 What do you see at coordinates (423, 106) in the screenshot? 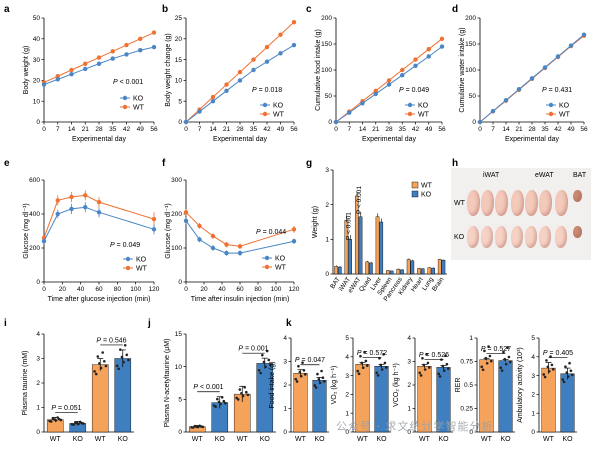
I see `legend-label-ko: KO` at bounding box center [423, 106].